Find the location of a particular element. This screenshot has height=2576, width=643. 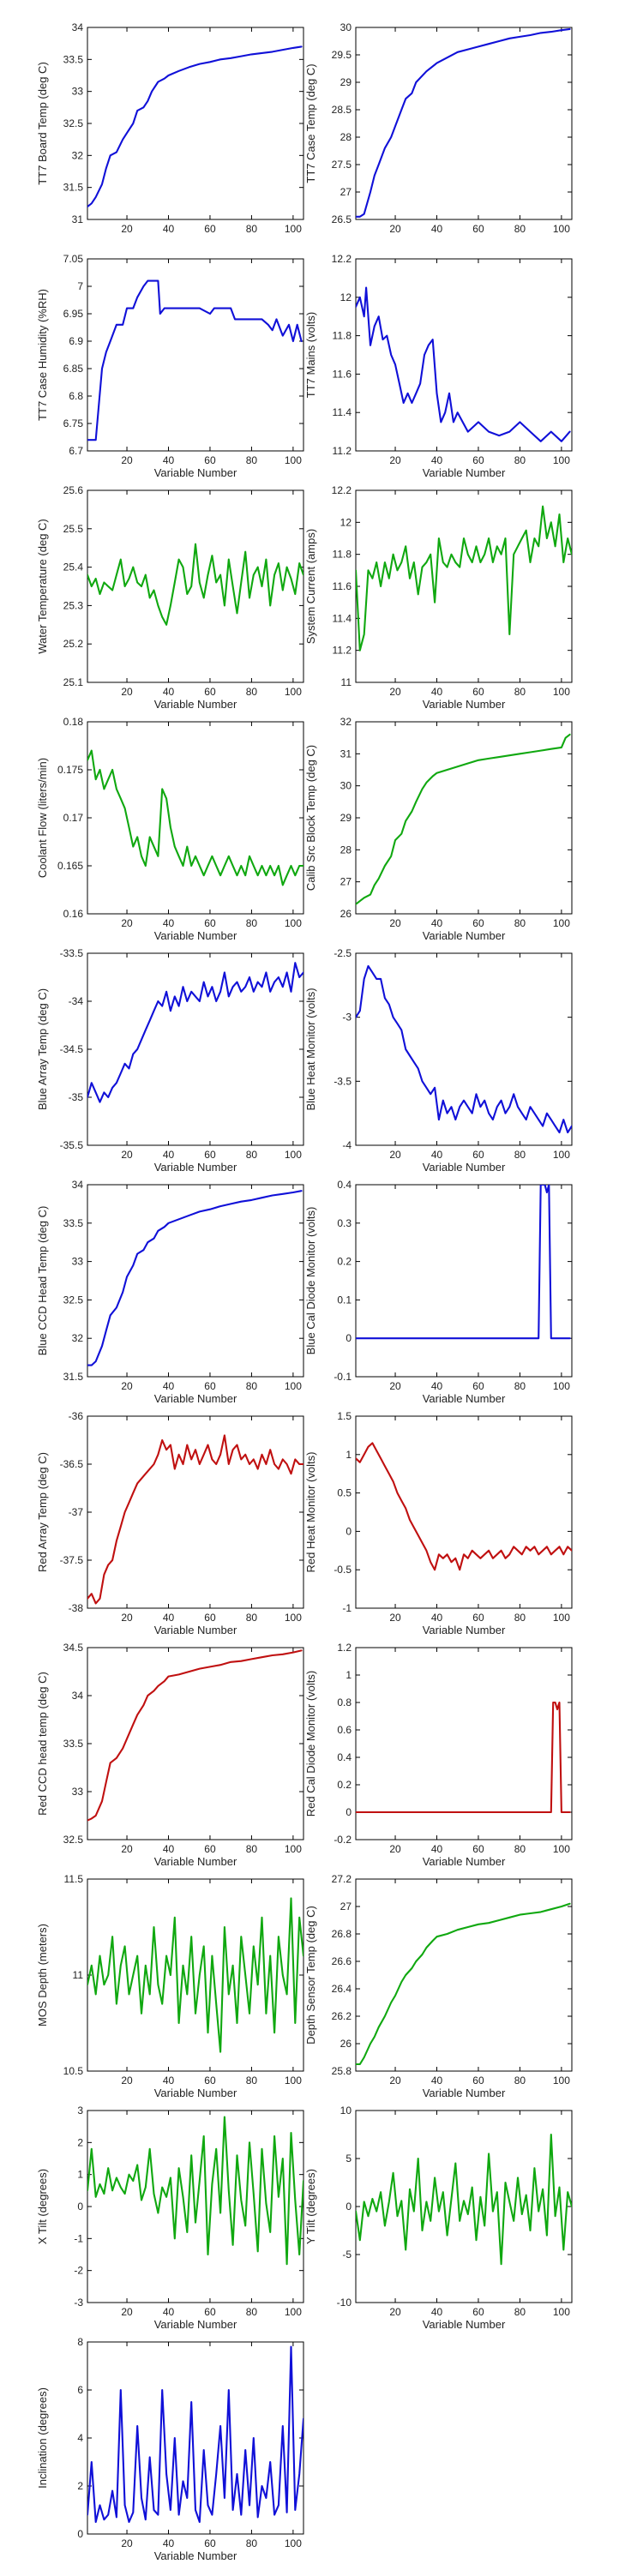

y-tick-label: 2 is located at coordinates (80, 2486).